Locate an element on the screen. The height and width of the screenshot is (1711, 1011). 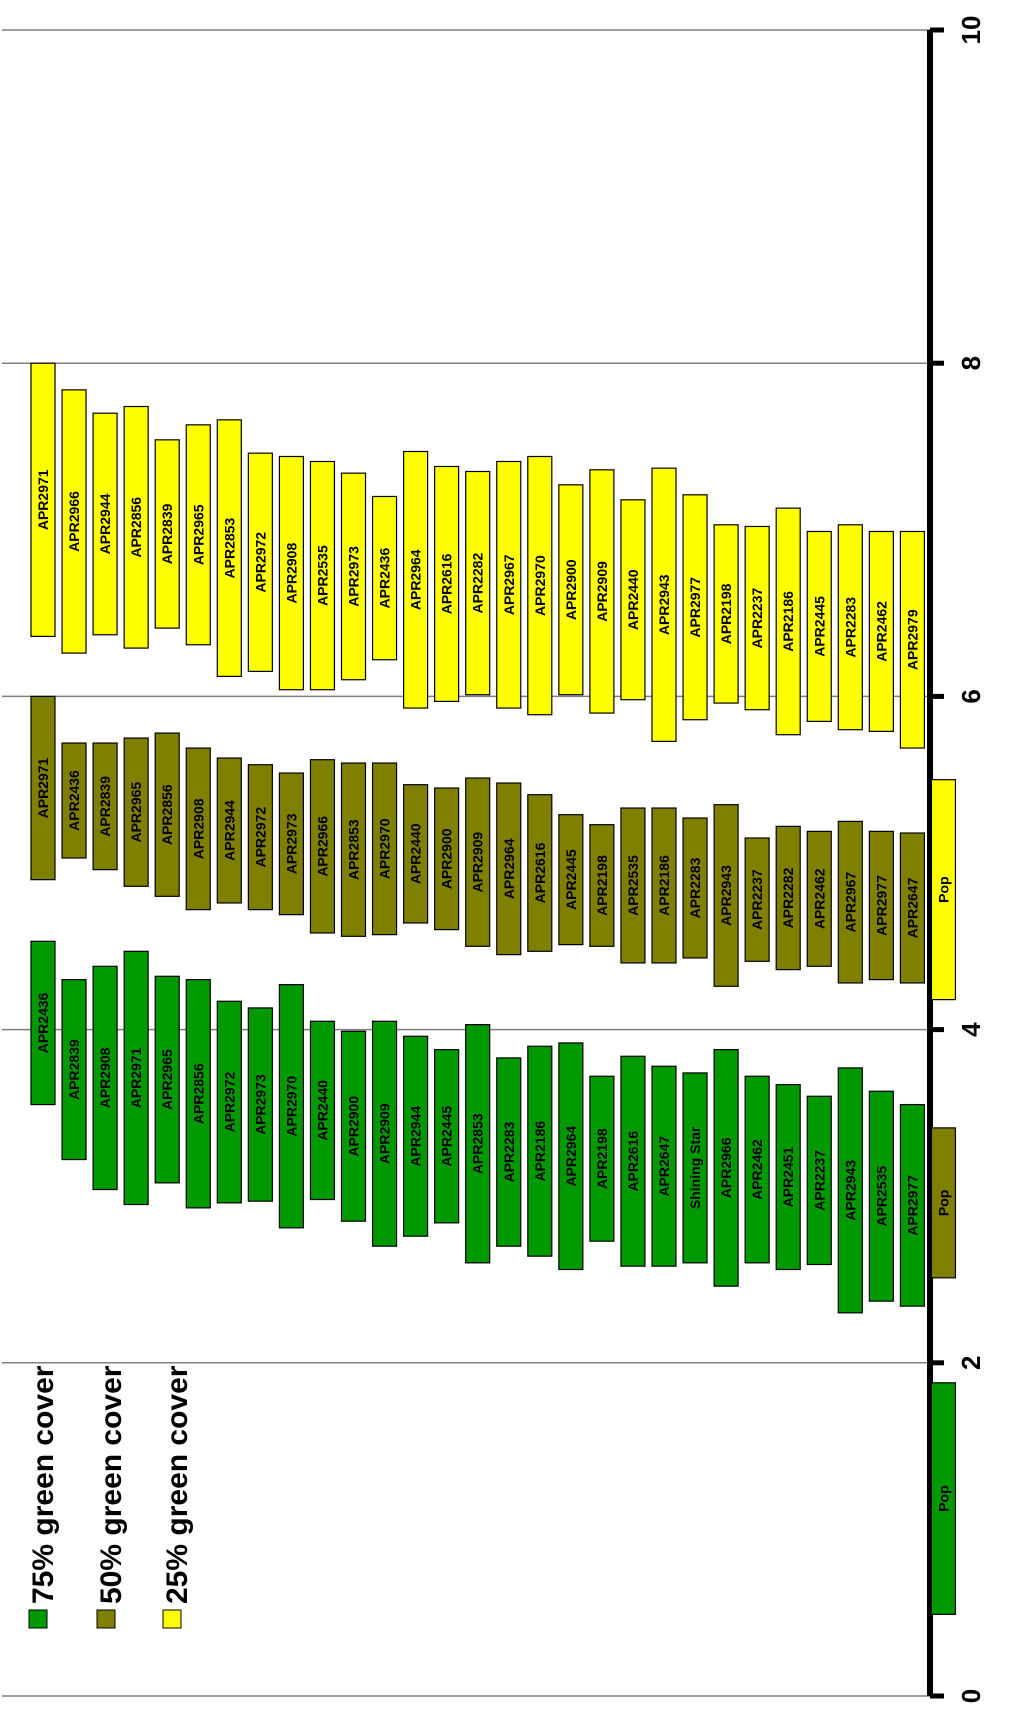
bar: APR2909 is located at coordinates (602, 591).